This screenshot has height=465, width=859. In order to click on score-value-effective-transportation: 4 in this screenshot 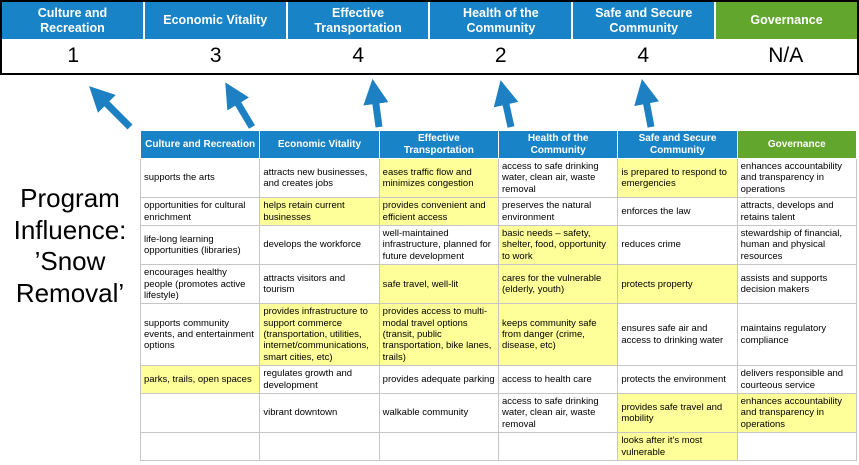, I will do `click(358, 55)`.